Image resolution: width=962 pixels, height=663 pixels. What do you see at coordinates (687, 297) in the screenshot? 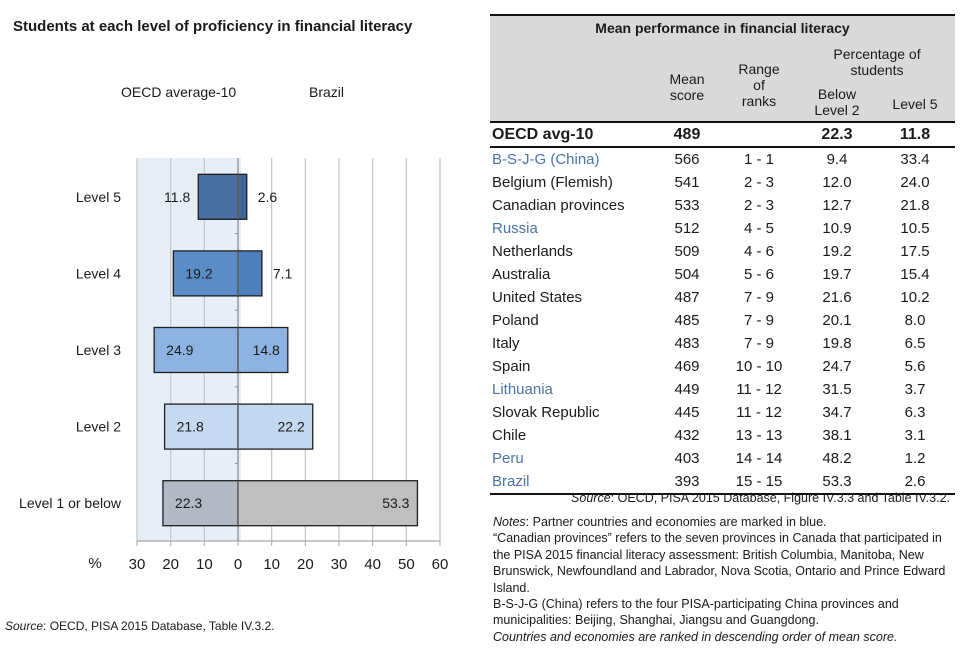
I see `cell-mean-score: 487` at bounding box center [687, 297].